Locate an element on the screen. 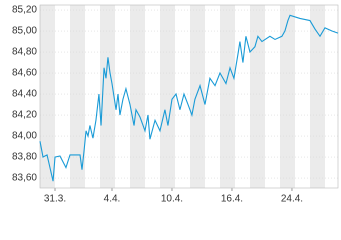 This screenshot has height=240, width=341. y-tick-label: 83,60 is located at coordinates (24, 178).